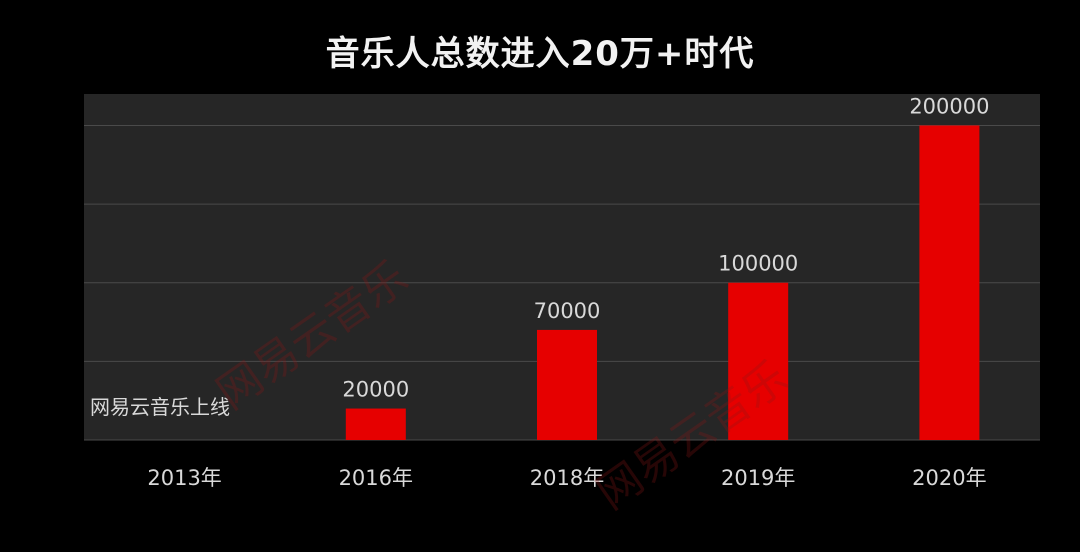 This screenshot has height=552, width=1080. What do you see at coordinates (949, 478) in the screenshot?
I see `x-tick-label: 2020年` at bounding box center [949, 478].